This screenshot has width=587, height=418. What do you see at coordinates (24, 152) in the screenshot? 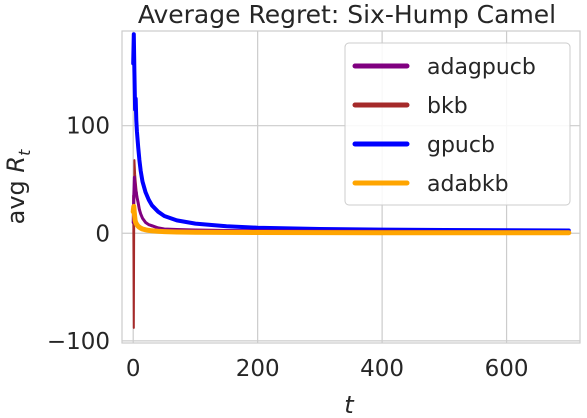
I see `y-axis-label-subscript: t` at bounding box center [24, 152].